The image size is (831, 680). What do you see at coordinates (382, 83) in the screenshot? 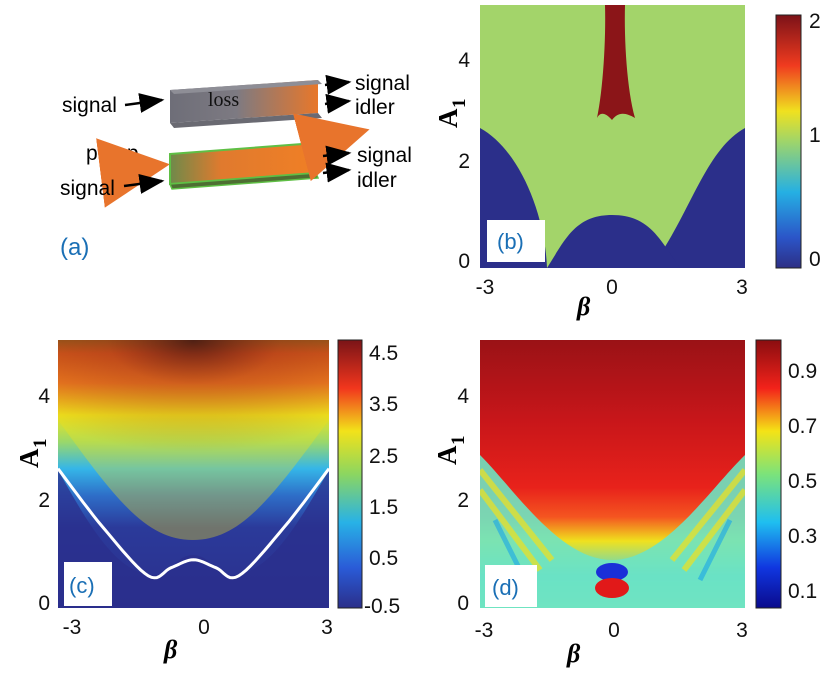
I see `top-out-signal-label: signal` at bounding box center [382, 83].